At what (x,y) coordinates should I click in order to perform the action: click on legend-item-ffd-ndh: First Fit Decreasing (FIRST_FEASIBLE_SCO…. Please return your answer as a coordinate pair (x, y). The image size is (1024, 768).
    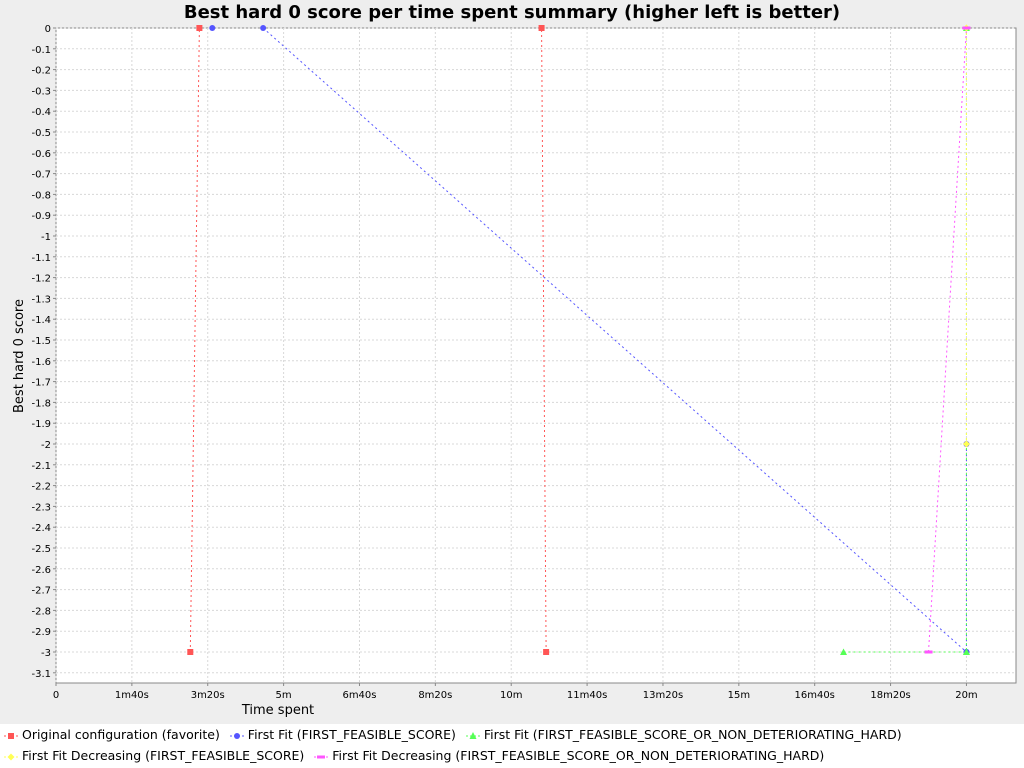
    Looking at the image, I should click on (569, 755).